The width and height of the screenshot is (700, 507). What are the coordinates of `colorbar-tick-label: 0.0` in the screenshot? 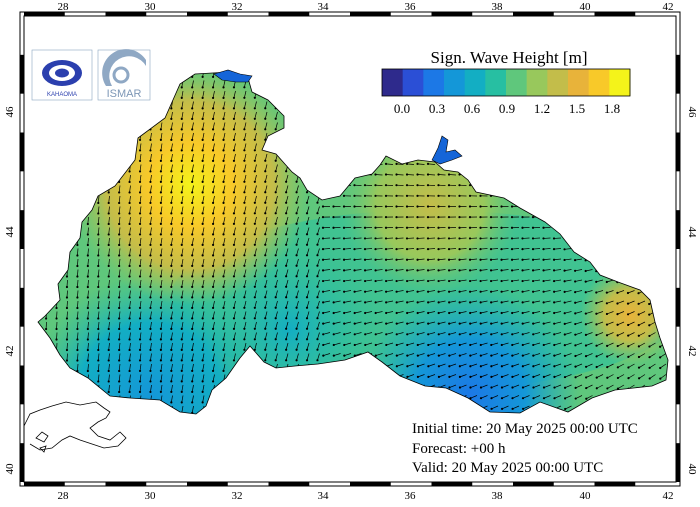 It's located at (402, 108).